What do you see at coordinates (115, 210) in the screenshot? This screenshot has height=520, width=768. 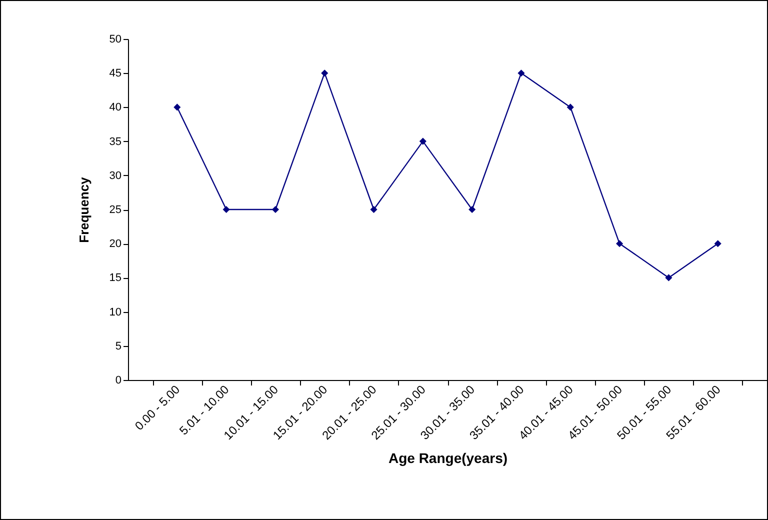 I see `y-tick-label: 25` at bounding box center [115, 210].